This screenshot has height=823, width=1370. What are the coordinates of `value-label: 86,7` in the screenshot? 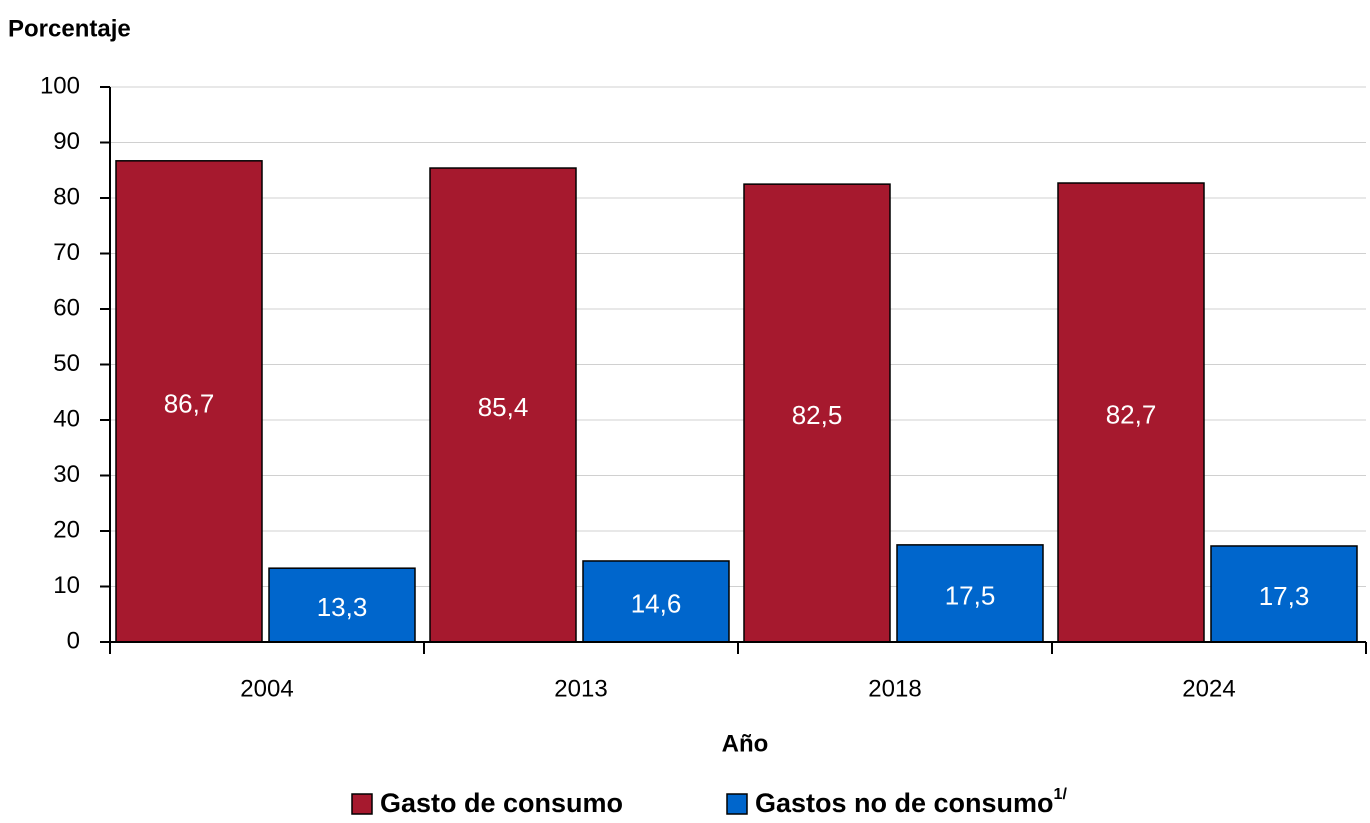 It's located at (189, 403).